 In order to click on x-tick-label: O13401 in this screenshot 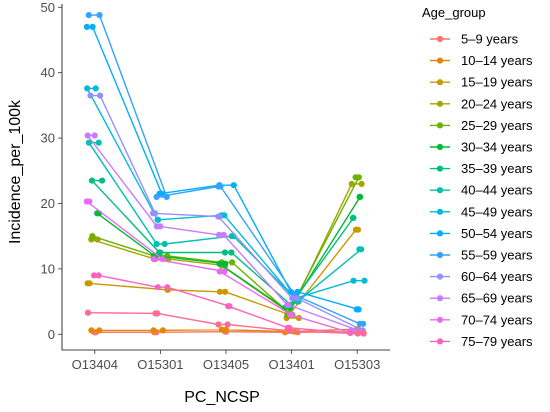, I will do `click(291, 364)`.